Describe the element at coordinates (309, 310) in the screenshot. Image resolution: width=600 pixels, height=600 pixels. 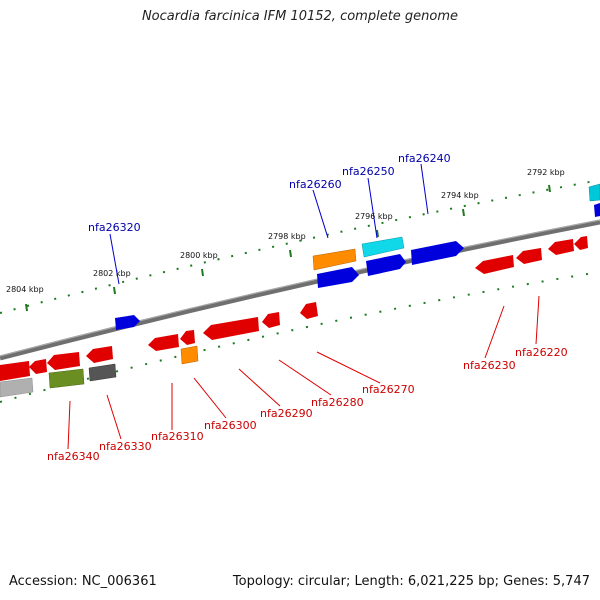
I see `gene-nfa26270` at that location.